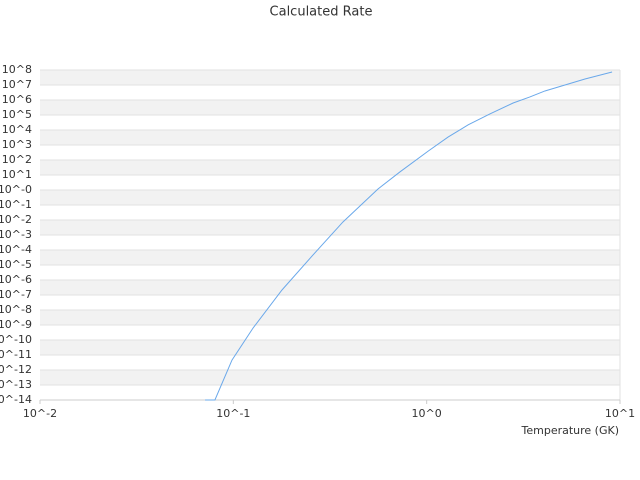 This screenshot has height=480, width=640. What do you see at coordinates (16, 204) in the screenshot?
I see `y-tick-label: 10^-1` at bounding box center [16, 204].